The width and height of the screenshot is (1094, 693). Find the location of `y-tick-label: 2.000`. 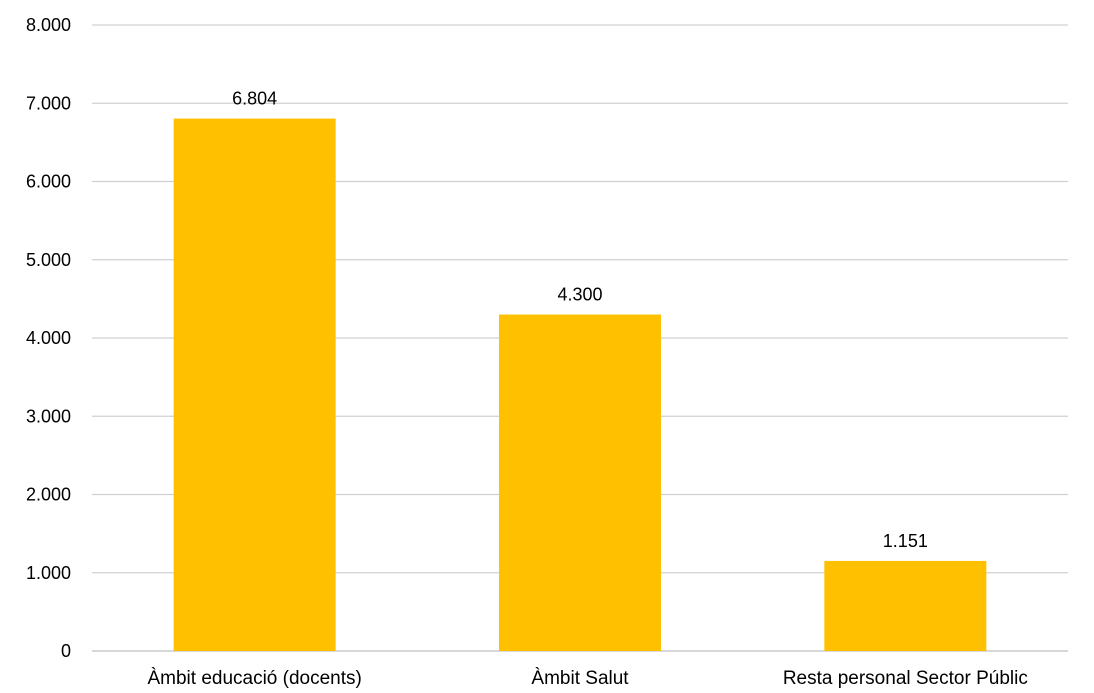

y-tick-label: 2.000 is located at coordinates (48, 495).